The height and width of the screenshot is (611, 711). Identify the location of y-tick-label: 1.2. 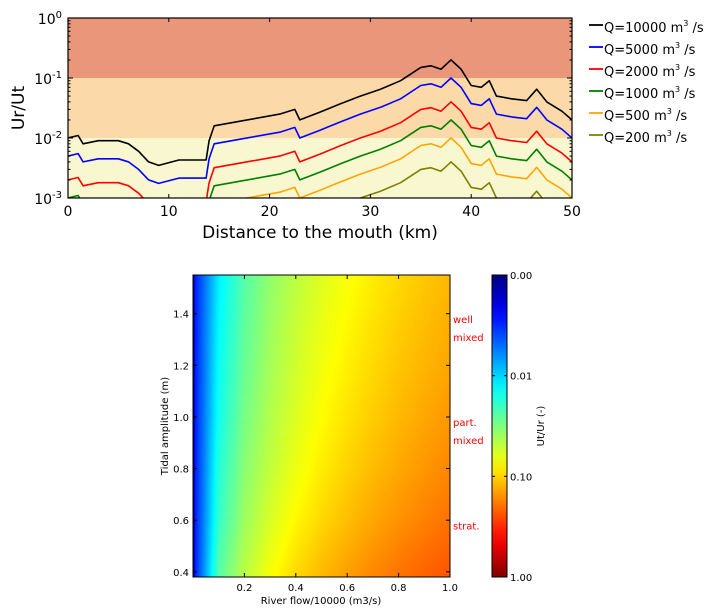
(181, 366).